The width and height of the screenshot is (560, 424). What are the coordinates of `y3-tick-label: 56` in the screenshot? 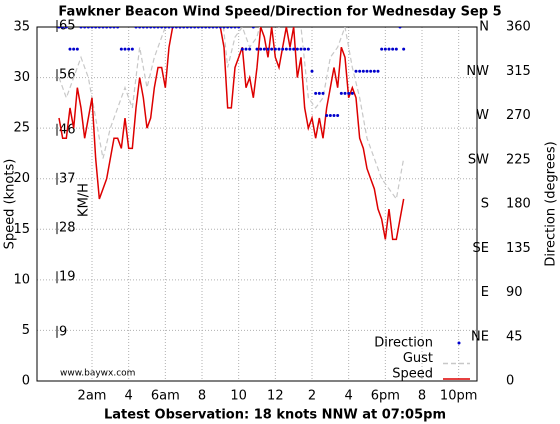 It's located at (67, 75).